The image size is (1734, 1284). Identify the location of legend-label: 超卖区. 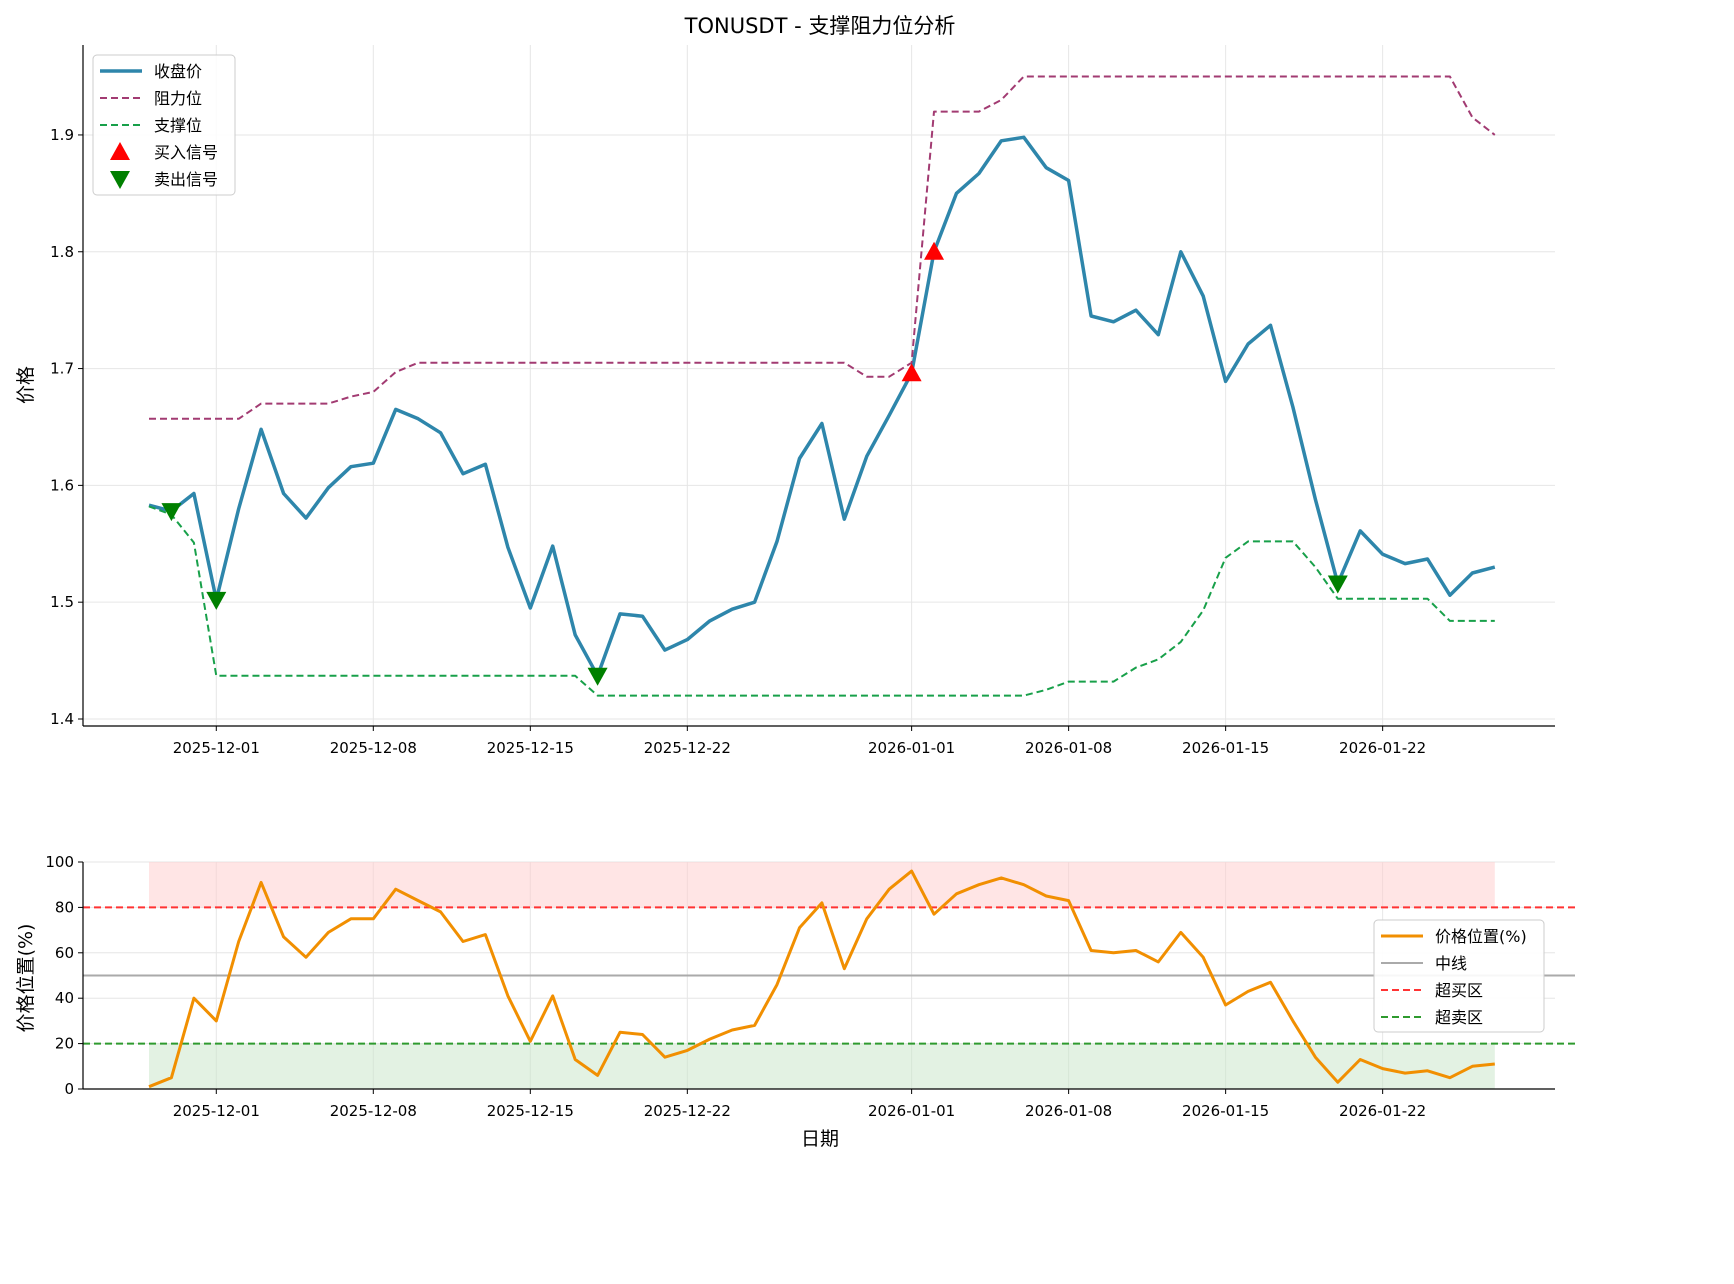
(1459, 1017).